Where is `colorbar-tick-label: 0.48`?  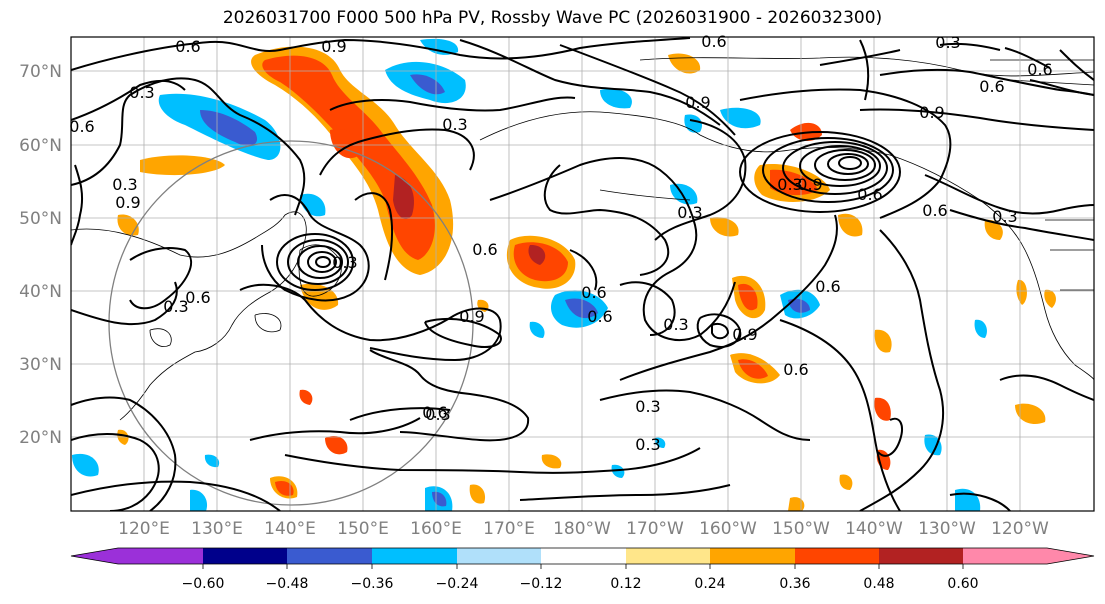
colorbar-tick-label: 0.48 is located at coordinates (878, 584).